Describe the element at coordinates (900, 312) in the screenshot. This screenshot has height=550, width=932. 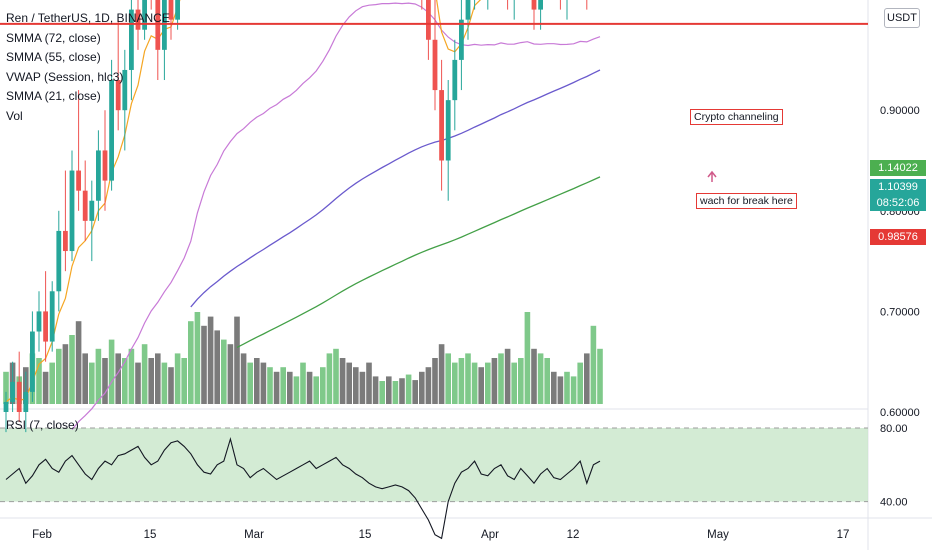
I see `price-tick-label: 0.70000` at that location.